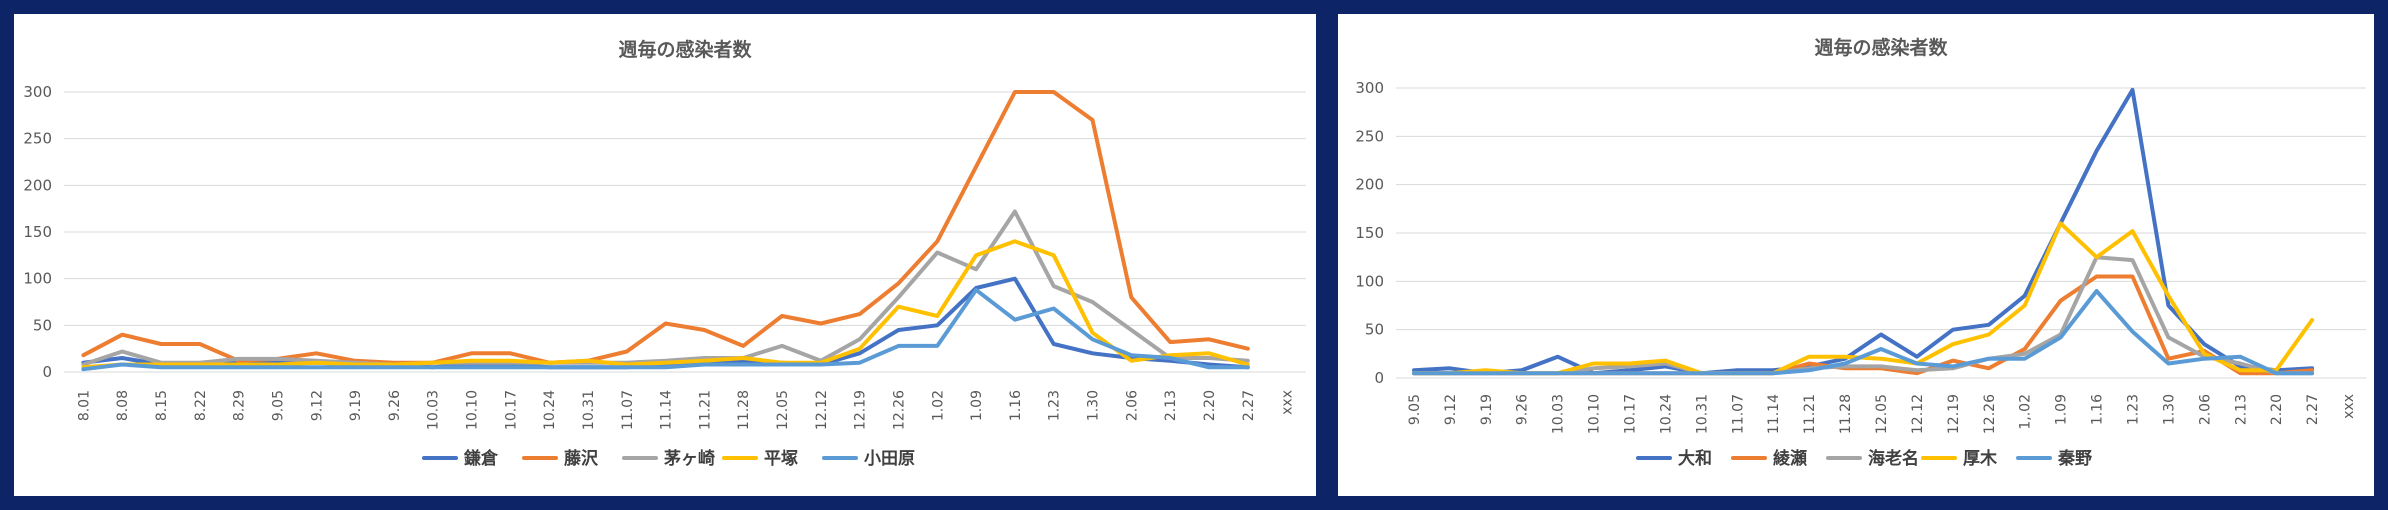 The image size is (2388, 510). What do you see at coordinates (1863, 332) in the screenshot?
I see `series-line-秦野` at bounding box center [1863, 332].